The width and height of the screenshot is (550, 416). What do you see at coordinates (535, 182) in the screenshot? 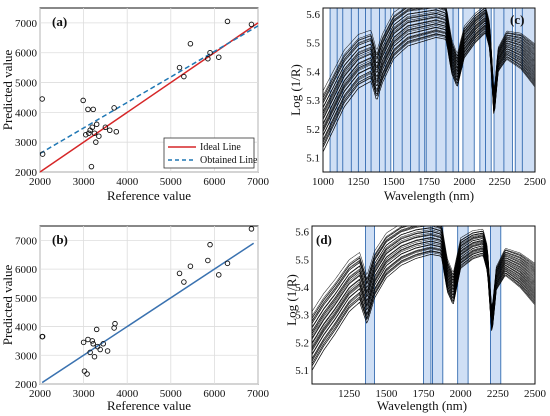
I see `panel-c-xtick-label: 2500` at bounding box center [535, 182].